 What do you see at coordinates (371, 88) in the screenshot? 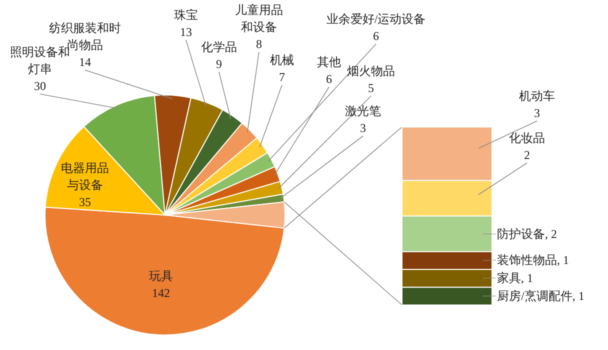
I see `data-label: 5` at bounding box center [371, 88].